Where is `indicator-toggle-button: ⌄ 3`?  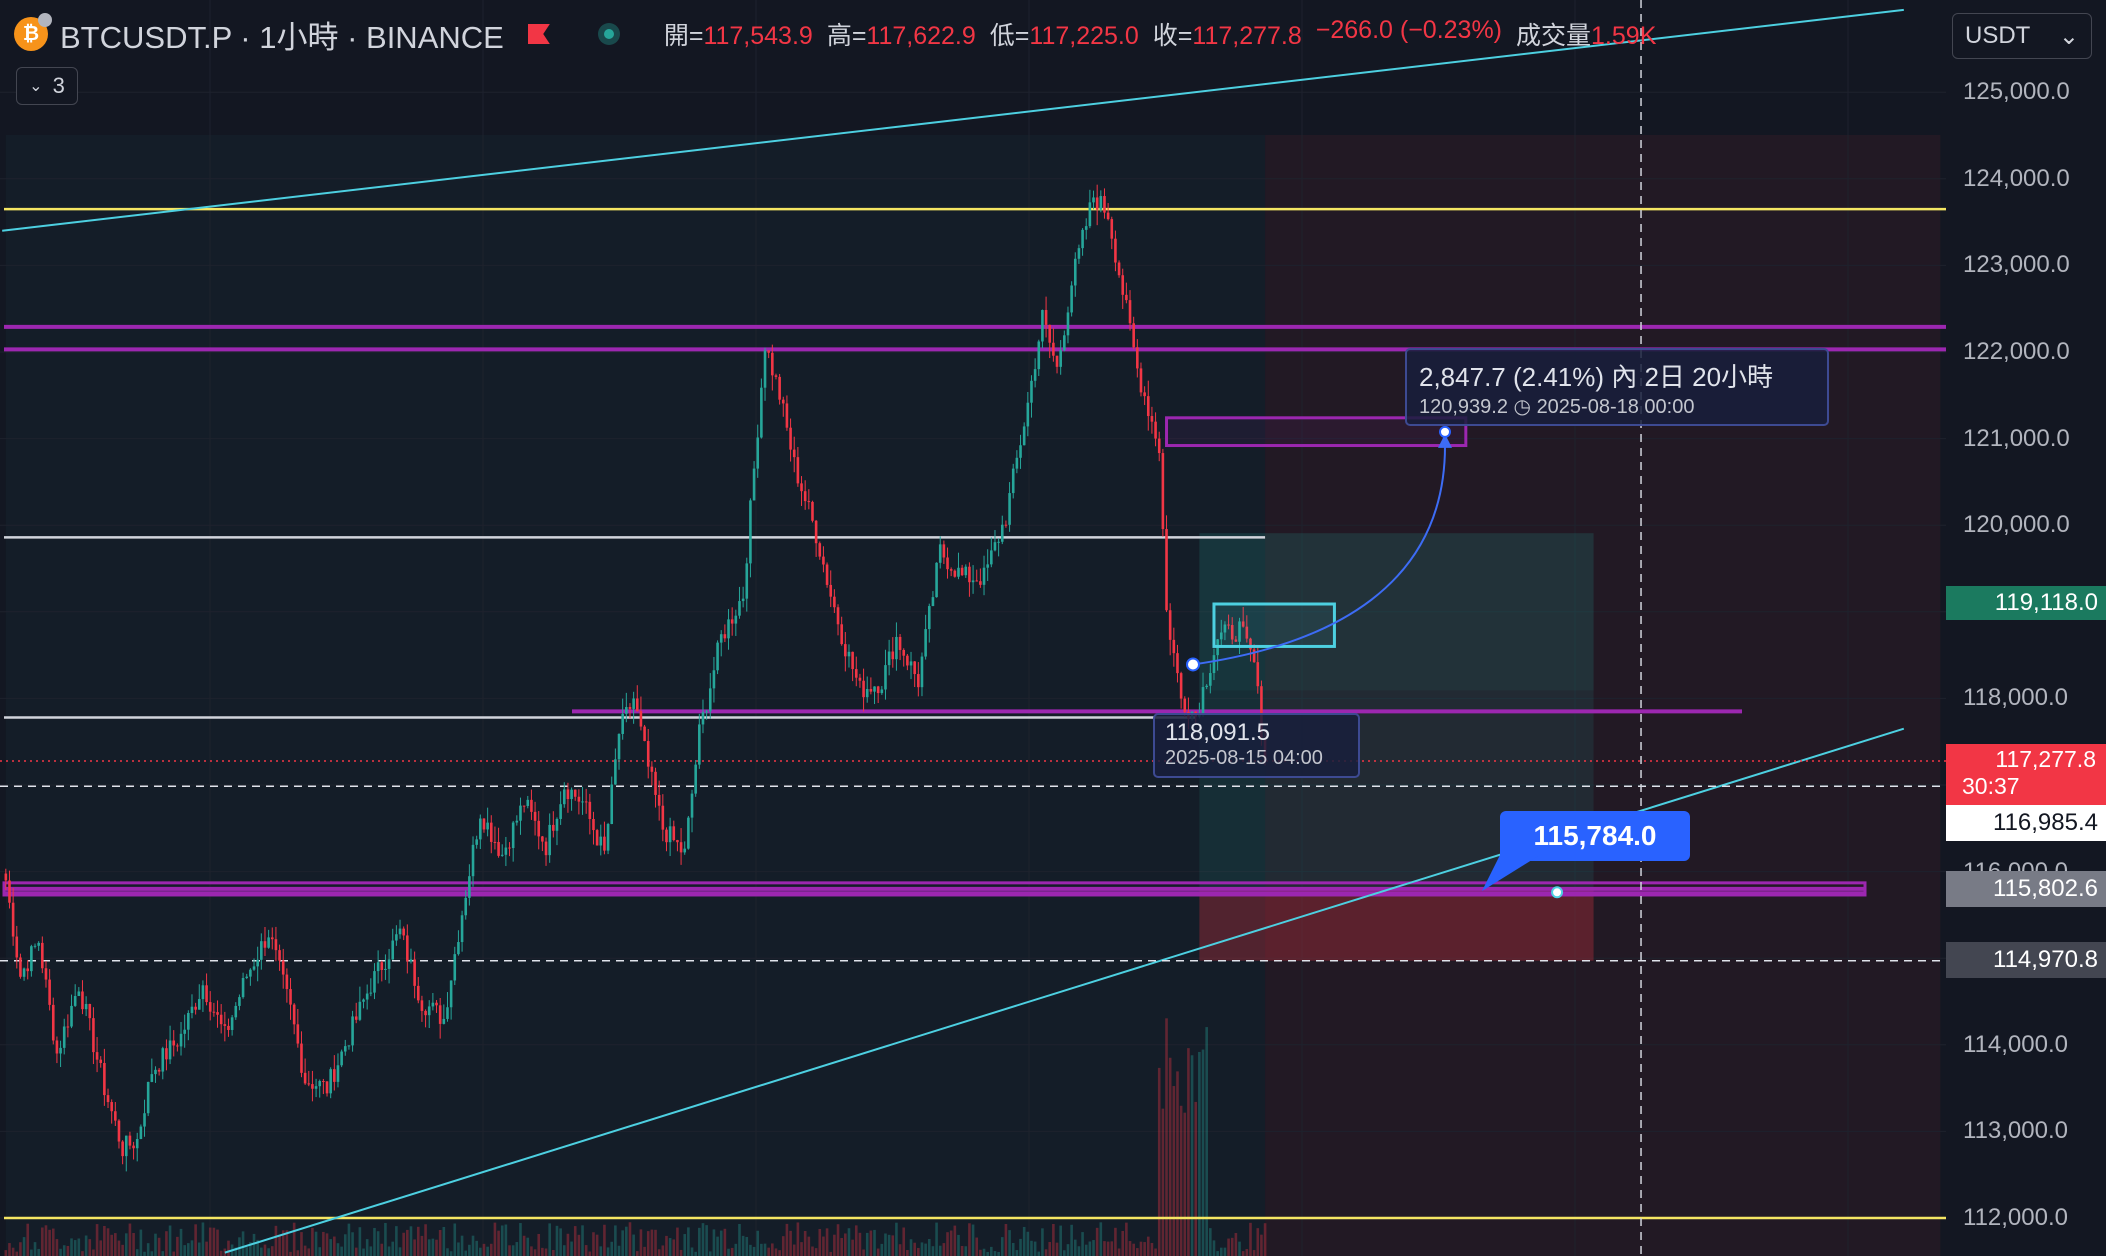
indicator-toggle-button: ⌄ 3 is located at coordinates (47, 86).